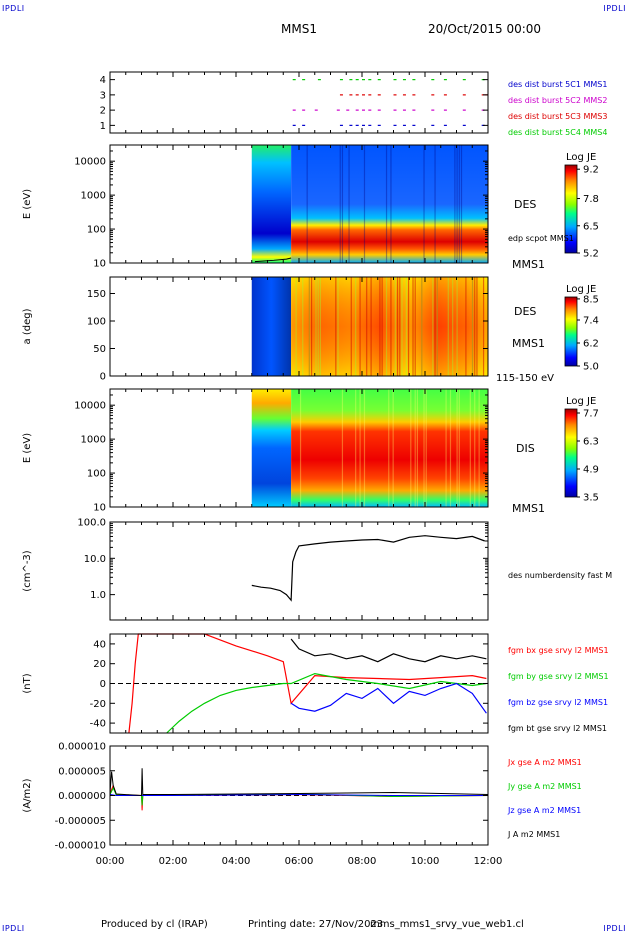 The width and height of the screenshot is (630, 934). Describe the element at coordinates (591, 199) in the screenshot. I see `des-energy-colorbar-tick-label: 7.8` at that location.